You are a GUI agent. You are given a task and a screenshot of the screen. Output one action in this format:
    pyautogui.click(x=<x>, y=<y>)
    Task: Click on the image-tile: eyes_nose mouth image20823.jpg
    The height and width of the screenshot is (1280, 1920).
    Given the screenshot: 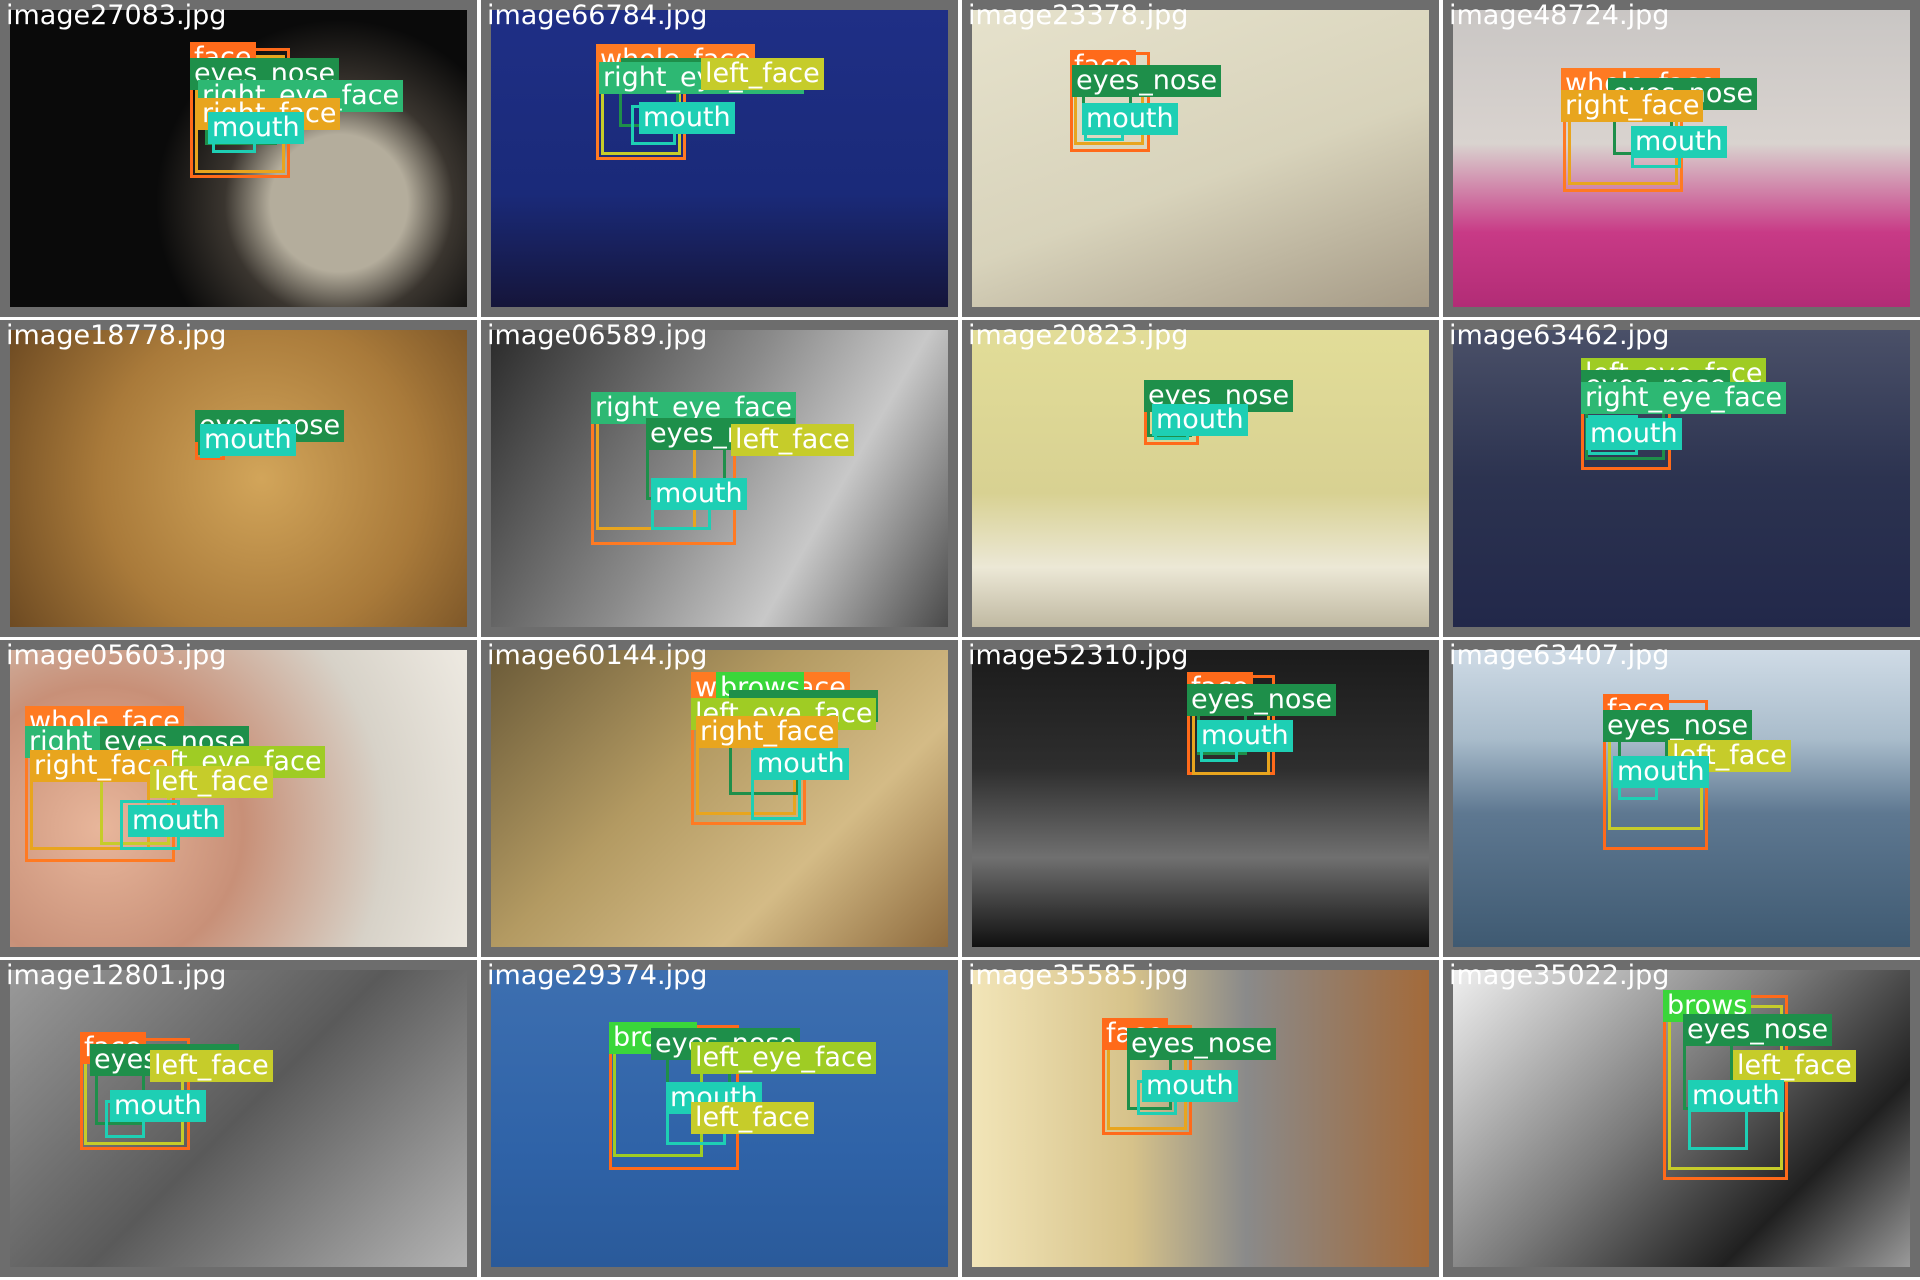 What is the action you would take?
    pyautogui.click(x=1200, y=478)
    